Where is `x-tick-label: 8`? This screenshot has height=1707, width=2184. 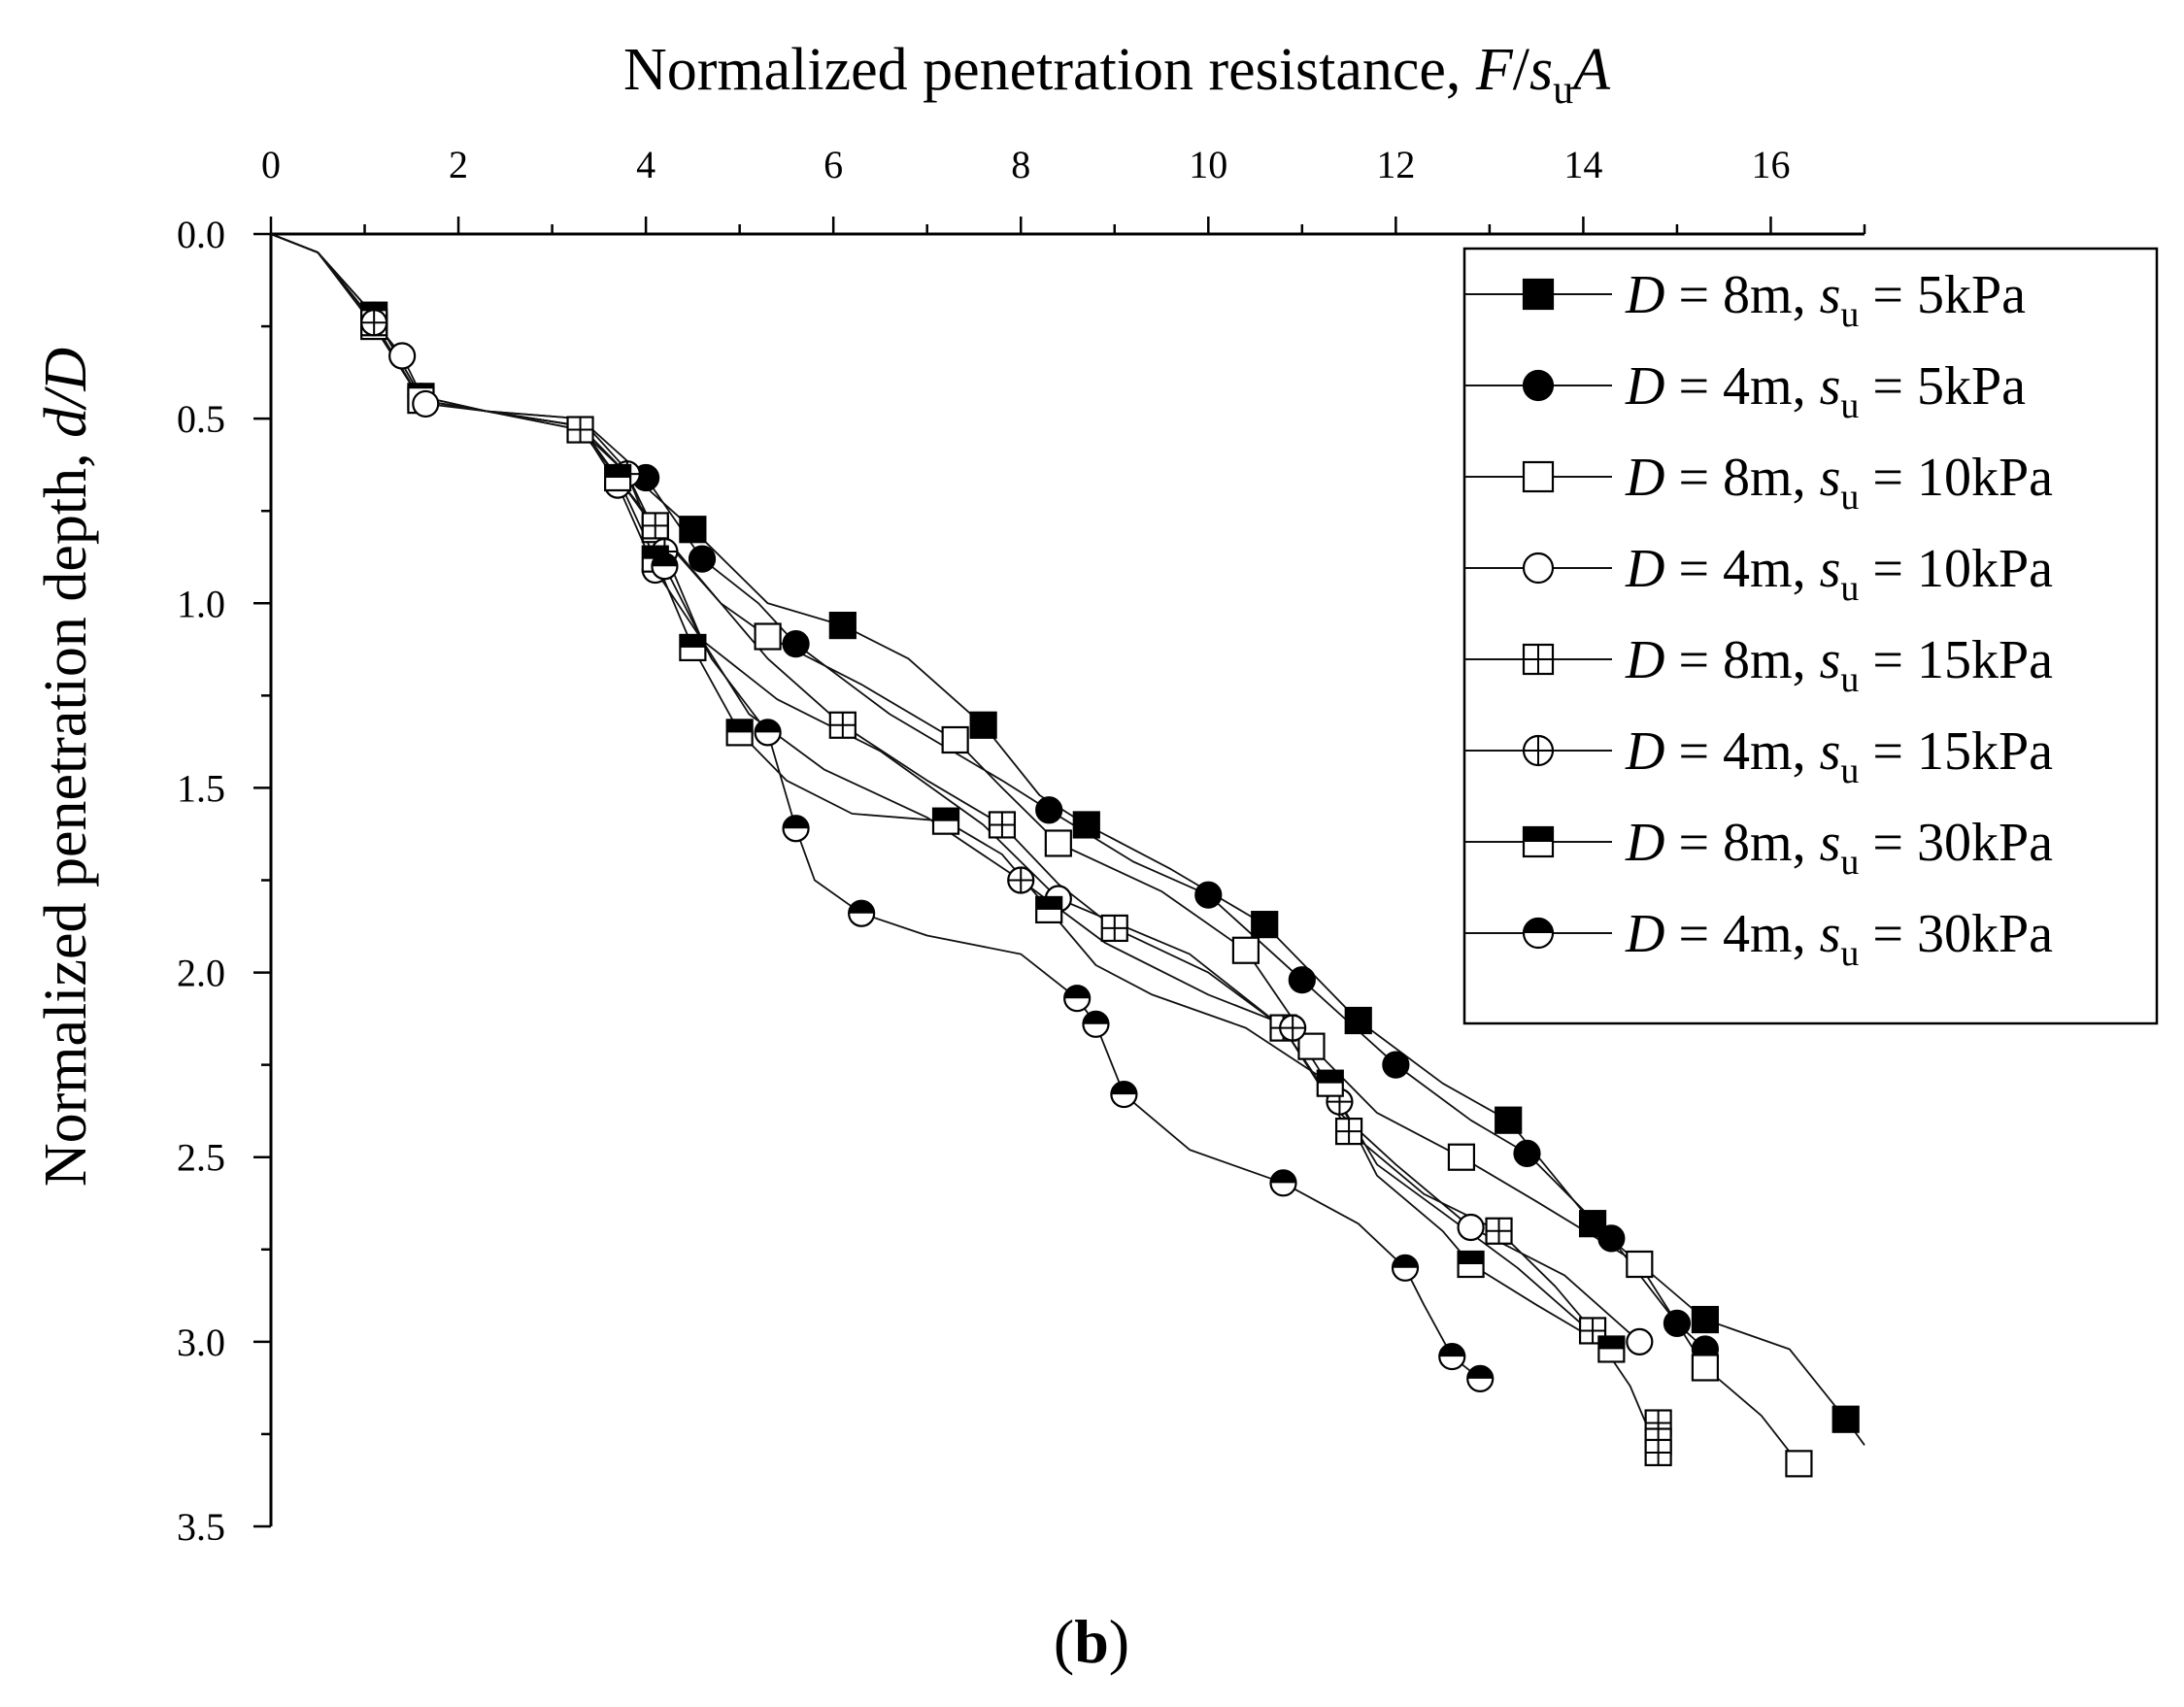 x-tick-label: 8 is located at coordinates (1020, 164).